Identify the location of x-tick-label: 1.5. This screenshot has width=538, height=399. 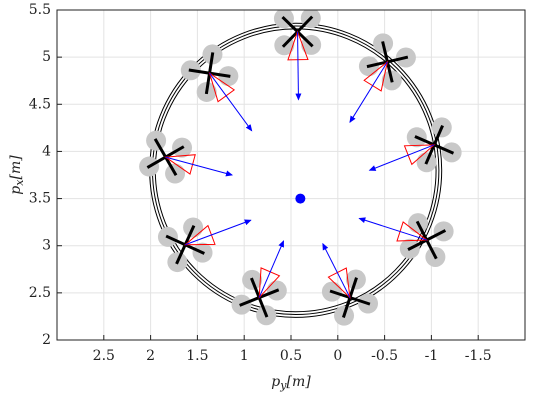
(197, 356).